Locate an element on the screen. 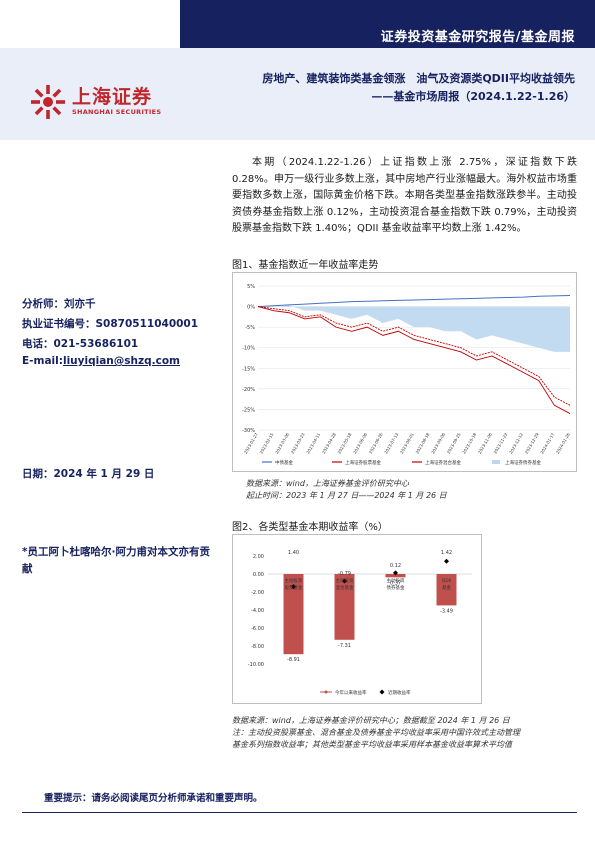  figure1-legend-swatch is located at coordinates (496, 462).